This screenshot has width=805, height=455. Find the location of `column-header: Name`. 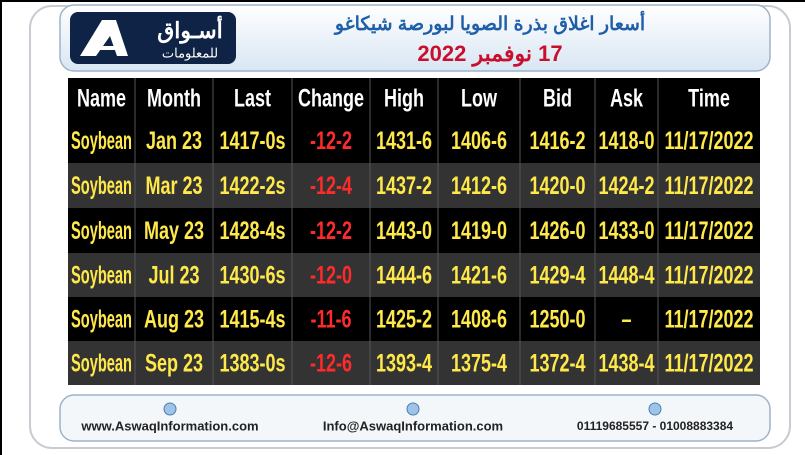

column-header: Name is located at coordinates (101, 99).